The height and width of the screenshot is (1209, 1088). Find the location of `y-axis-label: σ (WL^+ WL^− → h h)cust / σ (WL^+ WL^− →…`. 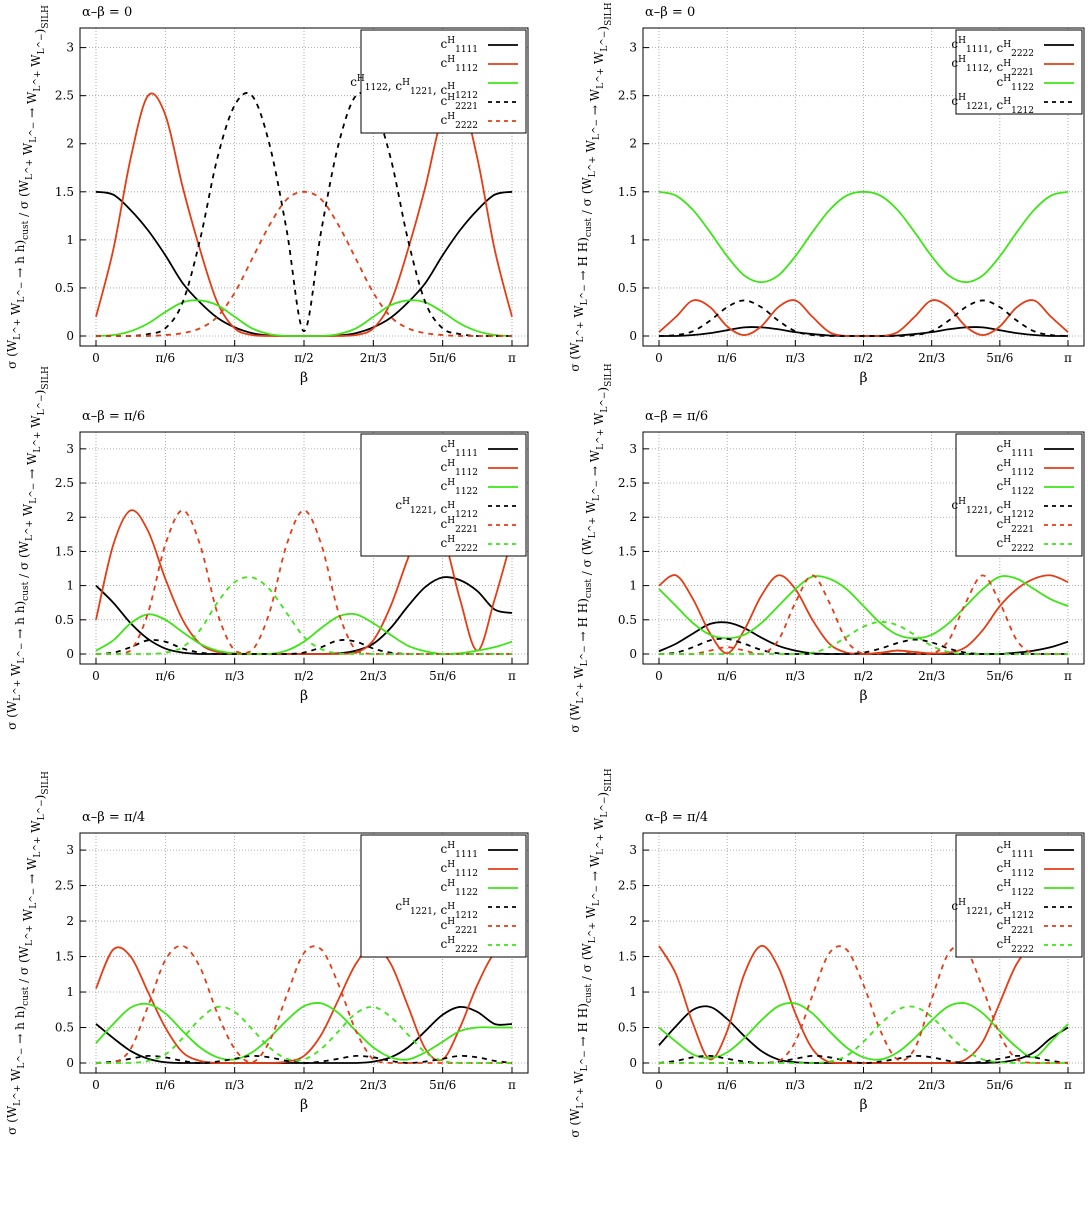

y-axis-label: σ (WL^+ WL^− → h h)cust / σ (WL^+ WL^− →… is located at coordinates (28, 548).